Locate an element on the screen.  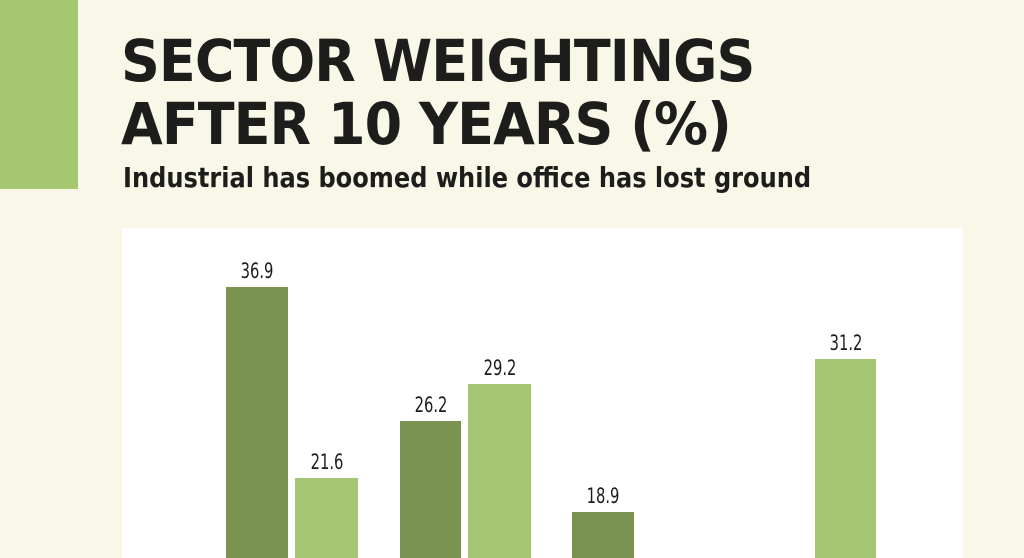
bar-group1-dark is located at coordinates (257, 422).